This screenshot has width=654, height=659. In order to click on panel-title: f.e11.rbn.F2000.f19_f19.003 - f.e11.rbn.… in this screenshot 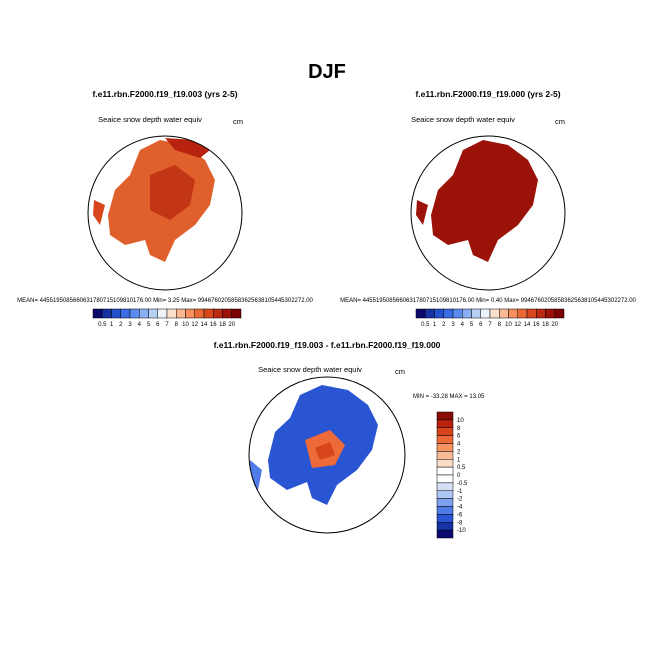, I will do `click(327, 345)`.